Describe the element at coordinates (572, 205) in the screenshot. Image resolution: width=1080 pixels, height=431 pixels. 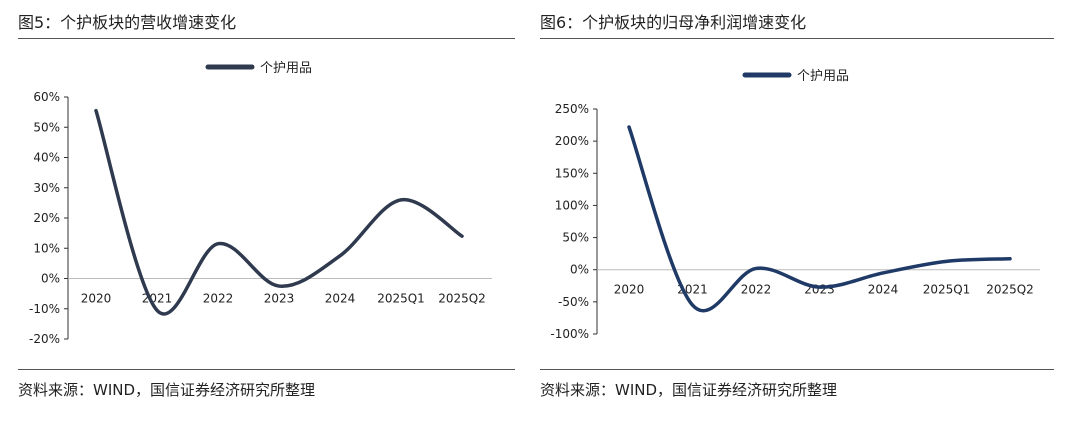
I see `y-tick-label: 100%` at that location.